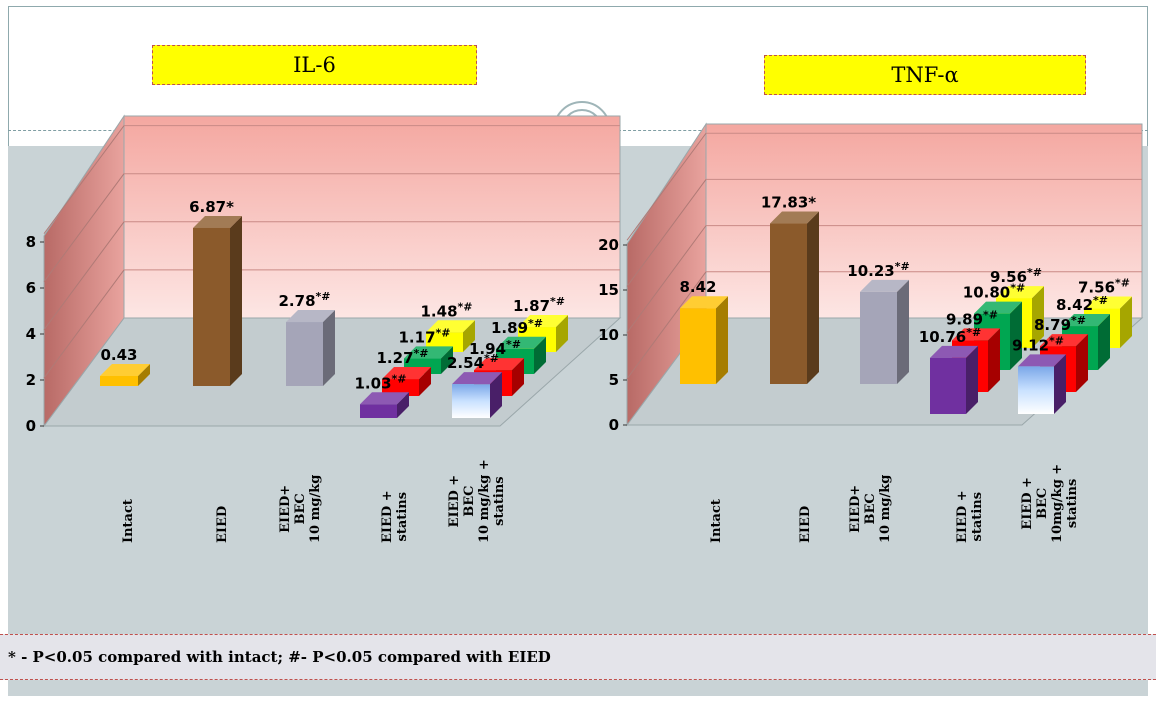 The image size is (1156, 702). Describe the element at coordinates (477, 501) in the screenshot. I see `category-label: EIED + BEC 10 mg/kg + statins` at that location.